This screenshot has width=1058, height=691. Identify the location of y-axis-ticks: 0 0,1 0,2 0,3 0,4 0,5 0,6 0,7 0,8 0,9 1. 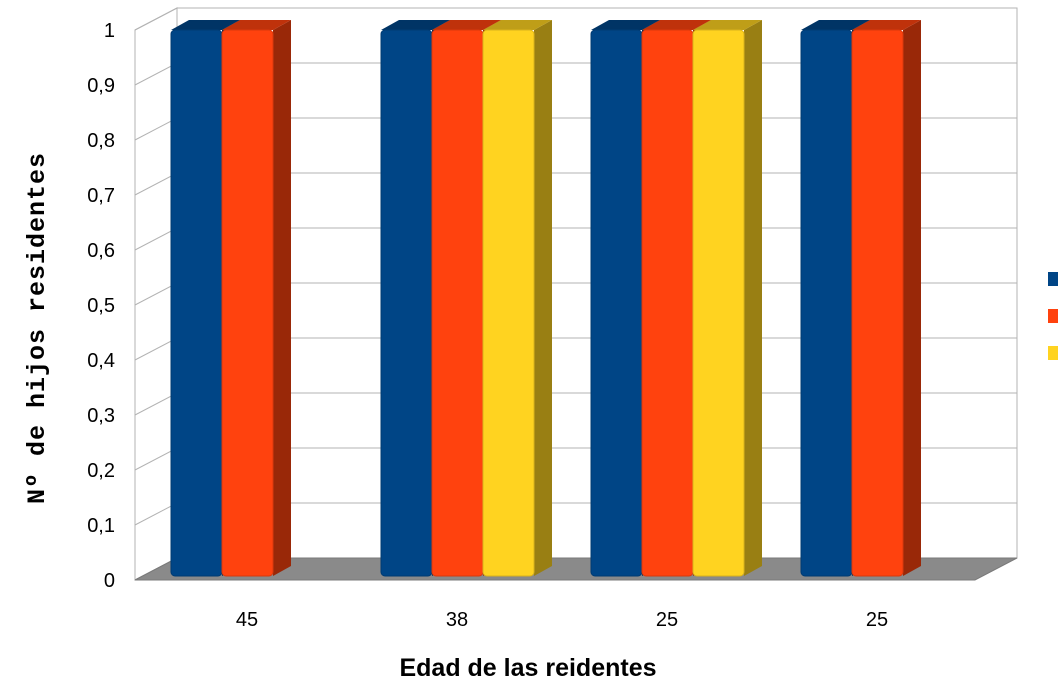
(101, 306).